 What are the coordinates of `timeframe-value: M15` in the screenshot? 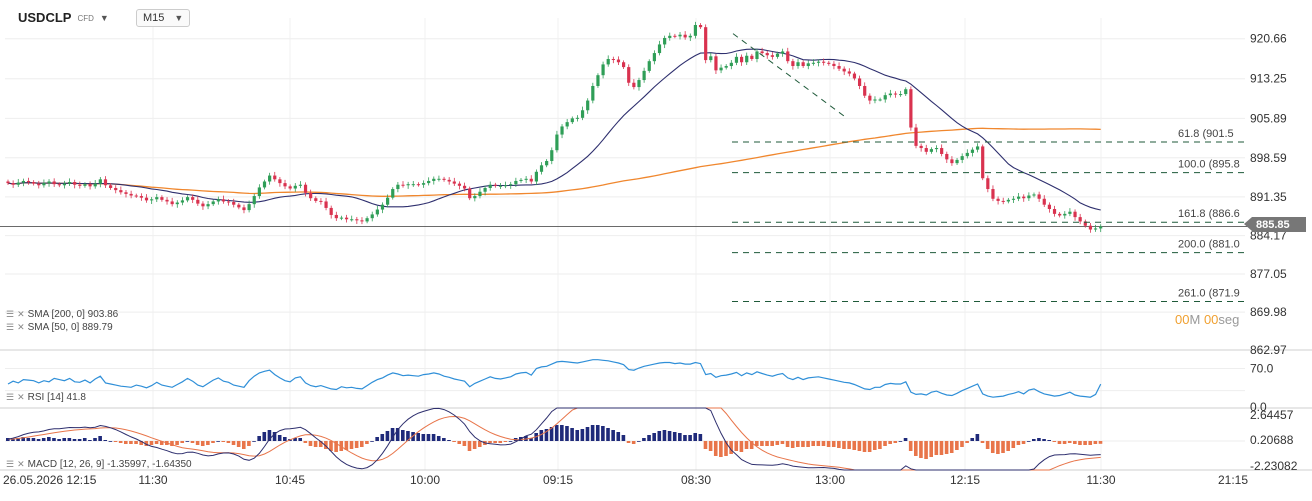 It's located at (154, 18).